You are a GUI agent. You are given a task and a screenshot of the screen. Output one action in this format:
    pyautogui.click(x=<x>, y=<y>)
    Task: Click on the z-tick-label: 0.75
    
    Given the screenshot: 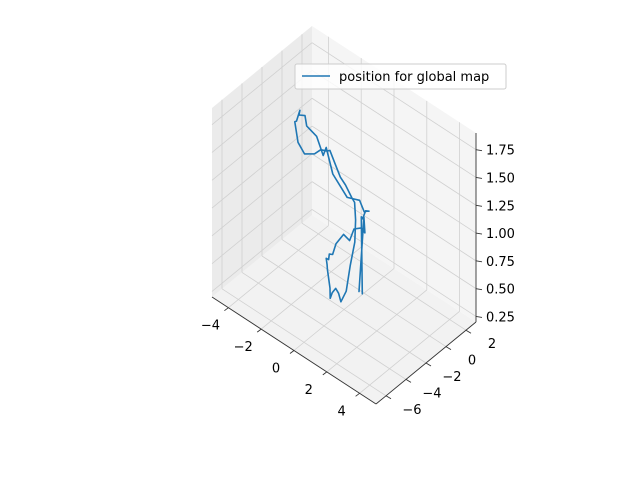 What is the action you would take?
    pyautogui.click(x=500, y=262)
    